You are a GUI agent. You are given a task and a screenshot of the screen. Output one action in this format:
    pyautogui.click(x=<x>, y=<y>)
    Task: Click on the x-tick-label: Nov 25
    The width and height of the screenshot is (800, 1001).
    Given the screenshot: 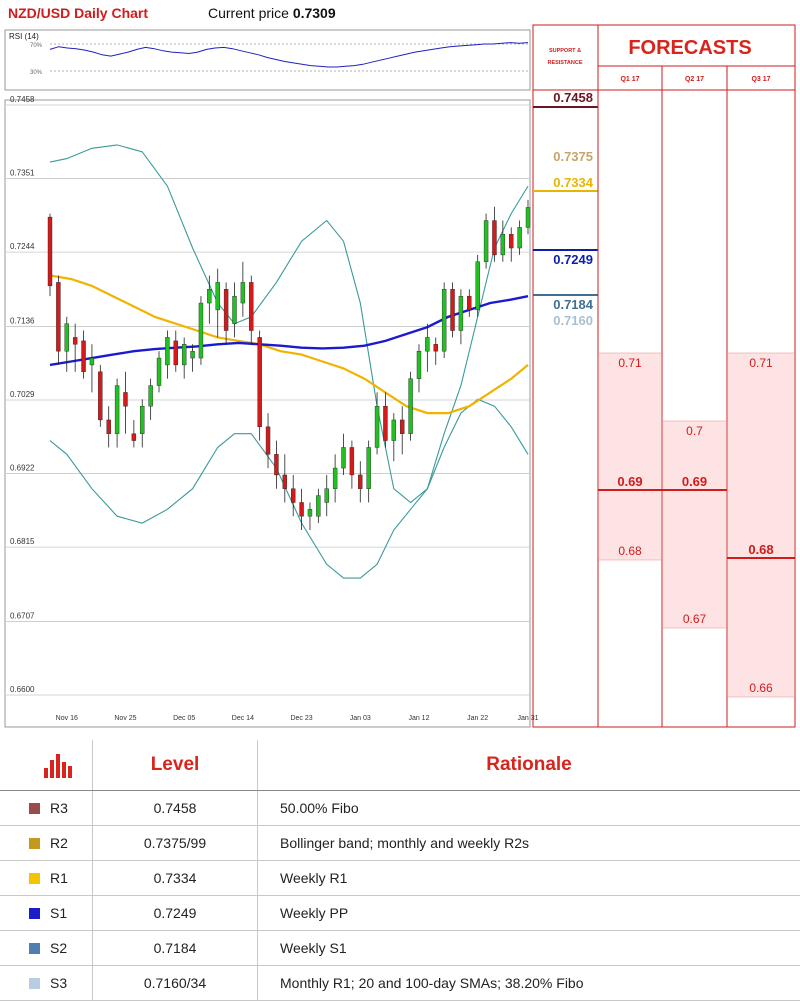 What is the action you would take?
    pyautogui.click(x=125, y=718)
    